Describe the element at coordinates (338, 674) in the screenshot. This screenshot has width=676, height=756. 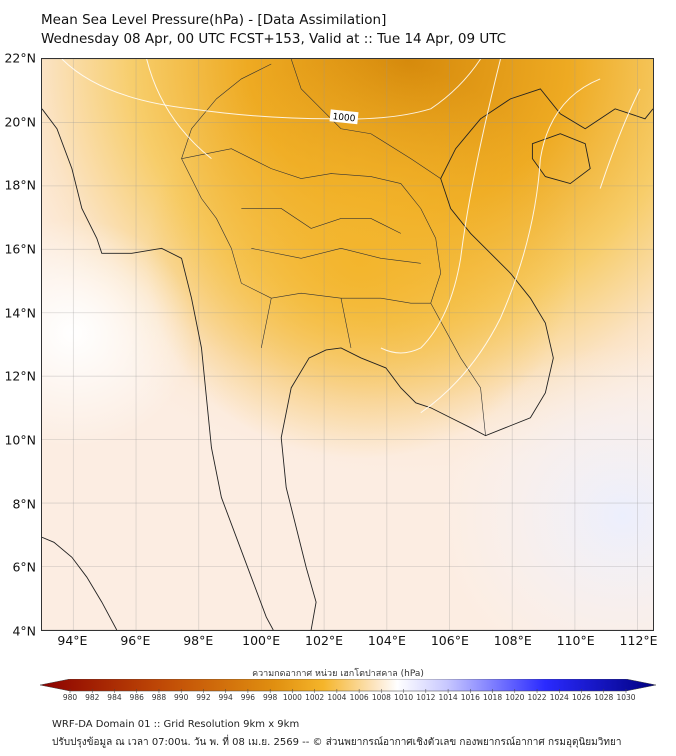
I see `colorbar-title: ความกดอากาศ หน่วย เฮกโตปาสคาล (hPa)` at that location.